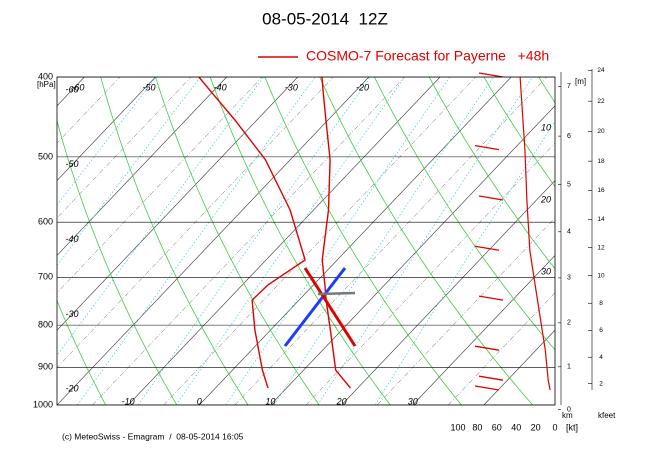 The height and width of the screenshot is (460, 650). What do you see at coordinates (546, 127) in the screenshot?
I see `right-label: 10` at bounding box center [546, 127].